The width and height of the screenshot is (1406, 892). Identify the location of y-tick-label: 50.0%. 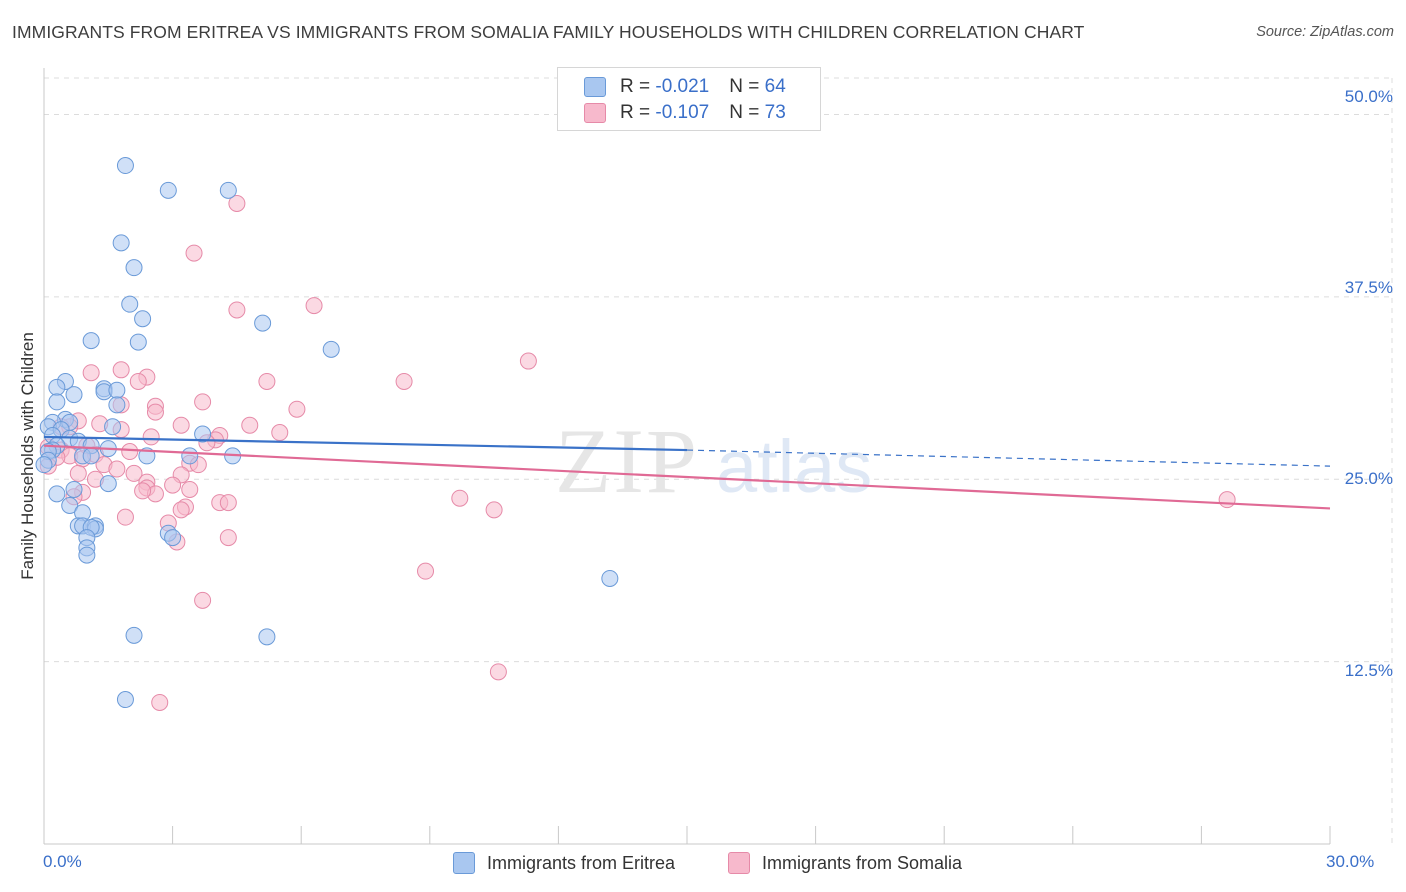
(1368, 96).